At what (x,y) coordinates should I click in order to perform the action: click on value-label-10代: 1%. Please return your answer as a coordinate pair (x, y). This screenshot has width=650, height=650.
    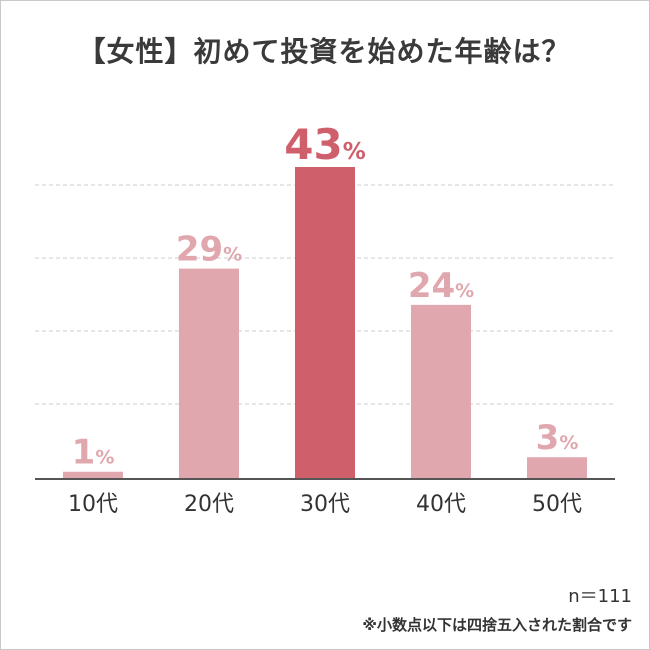
    Looking at the image, I should click on (93, 453).